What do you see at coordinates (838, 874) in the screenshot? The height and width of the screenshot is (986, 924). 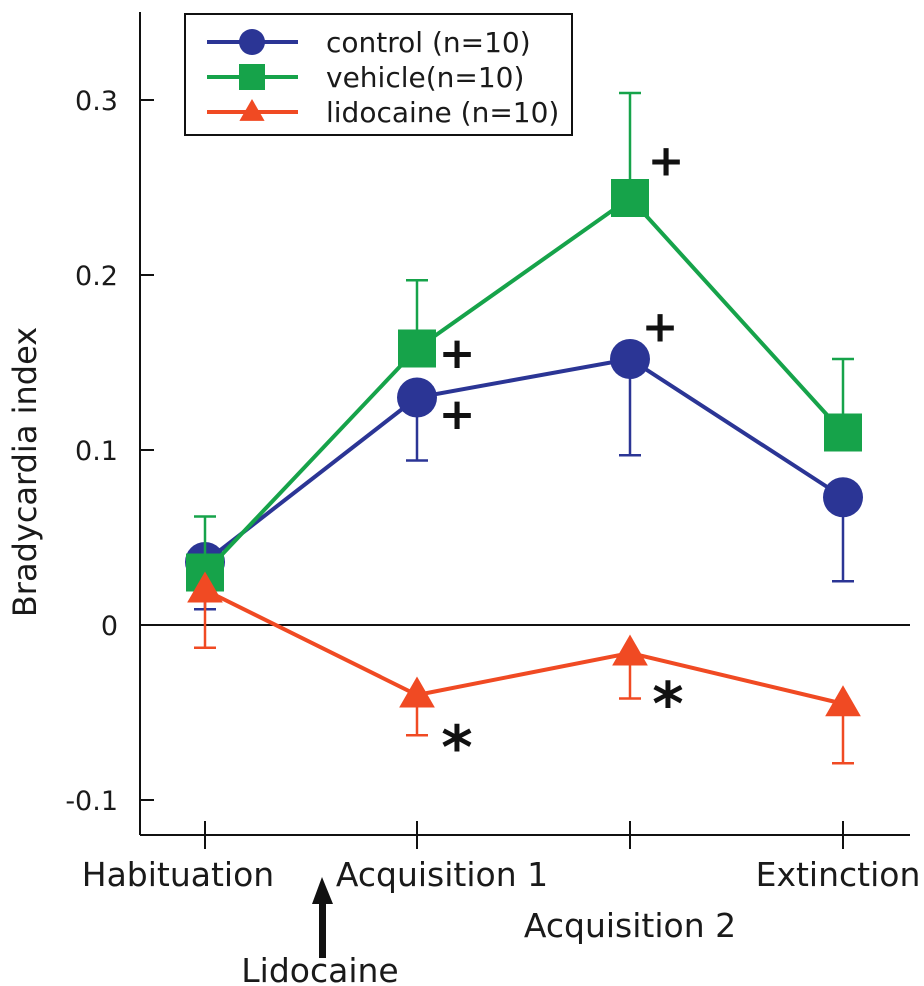 I see `x-category-label: Extinction` at bounding box center [838, 874].